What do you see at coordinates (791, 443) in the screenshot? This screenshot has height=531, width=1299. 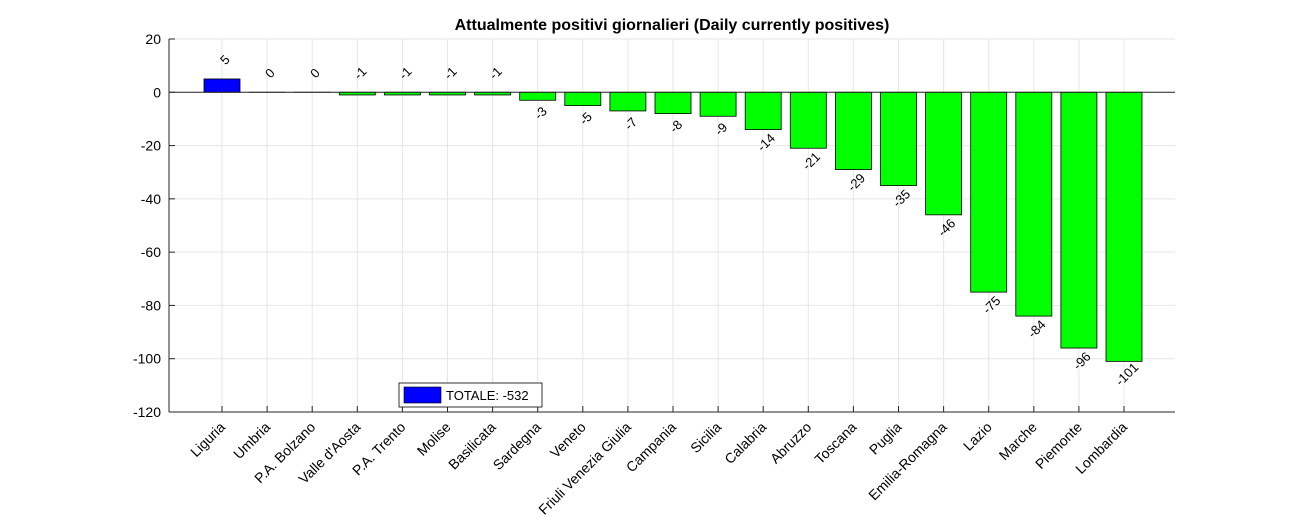 I see `x-tick-label: Abruzzo` at bounding box center [791, 443].